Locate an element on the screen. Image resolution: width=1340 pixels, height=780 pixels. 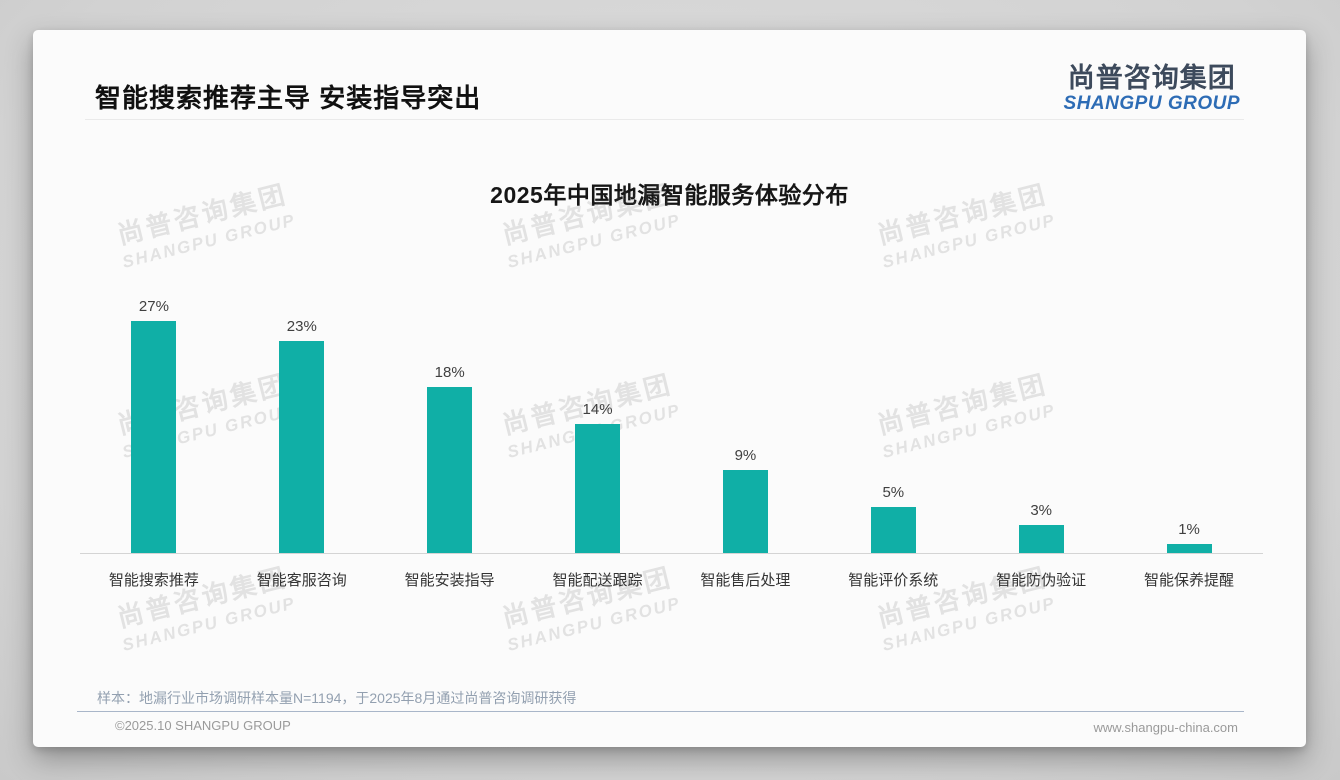
chart-title: 2025年中国地漏智能服务体验分布 is located at coordinates (669, 195).